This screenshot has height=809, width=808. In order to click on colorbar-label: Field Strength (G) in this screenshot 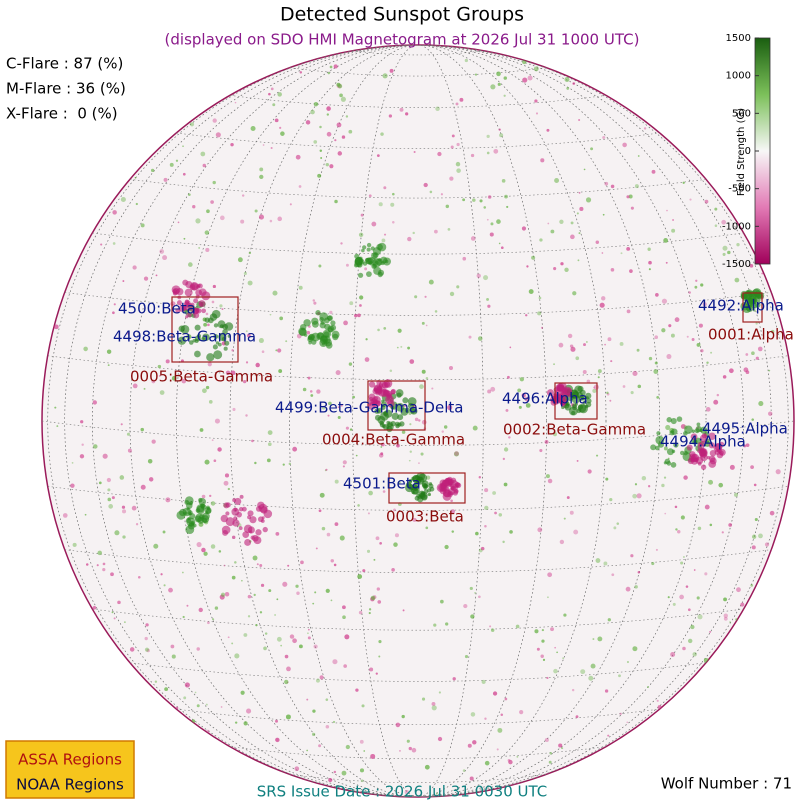, I will do `click(741, 152)`.